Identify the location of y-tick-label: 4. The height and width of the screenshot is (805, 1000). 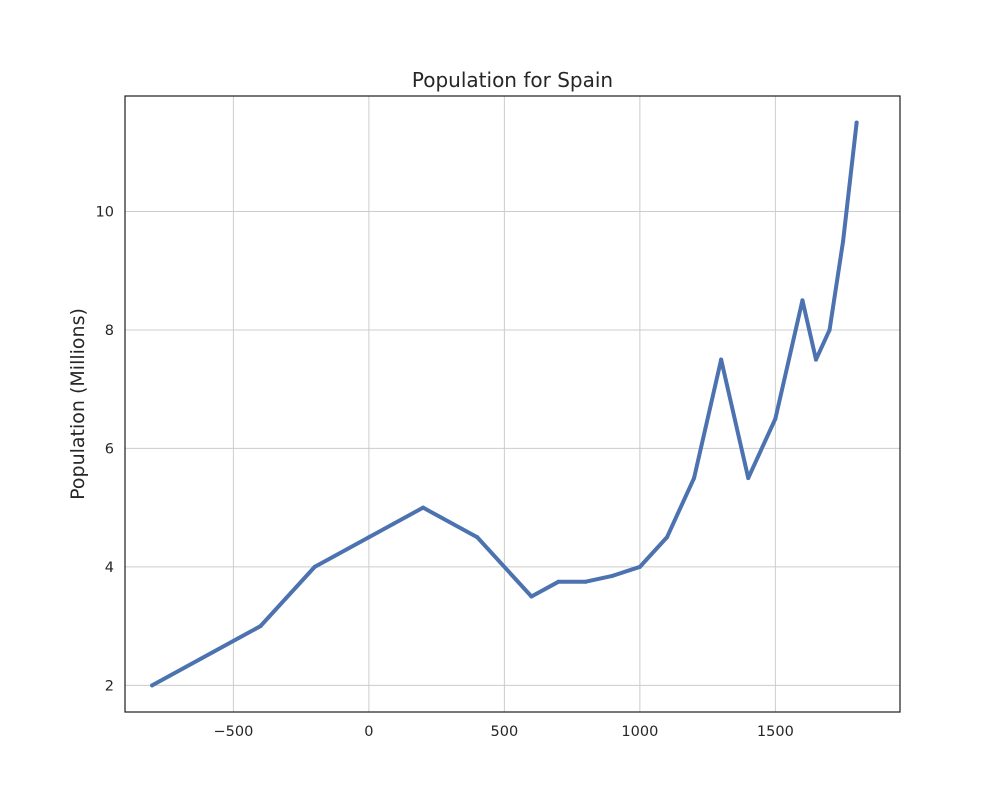
(109, 568).